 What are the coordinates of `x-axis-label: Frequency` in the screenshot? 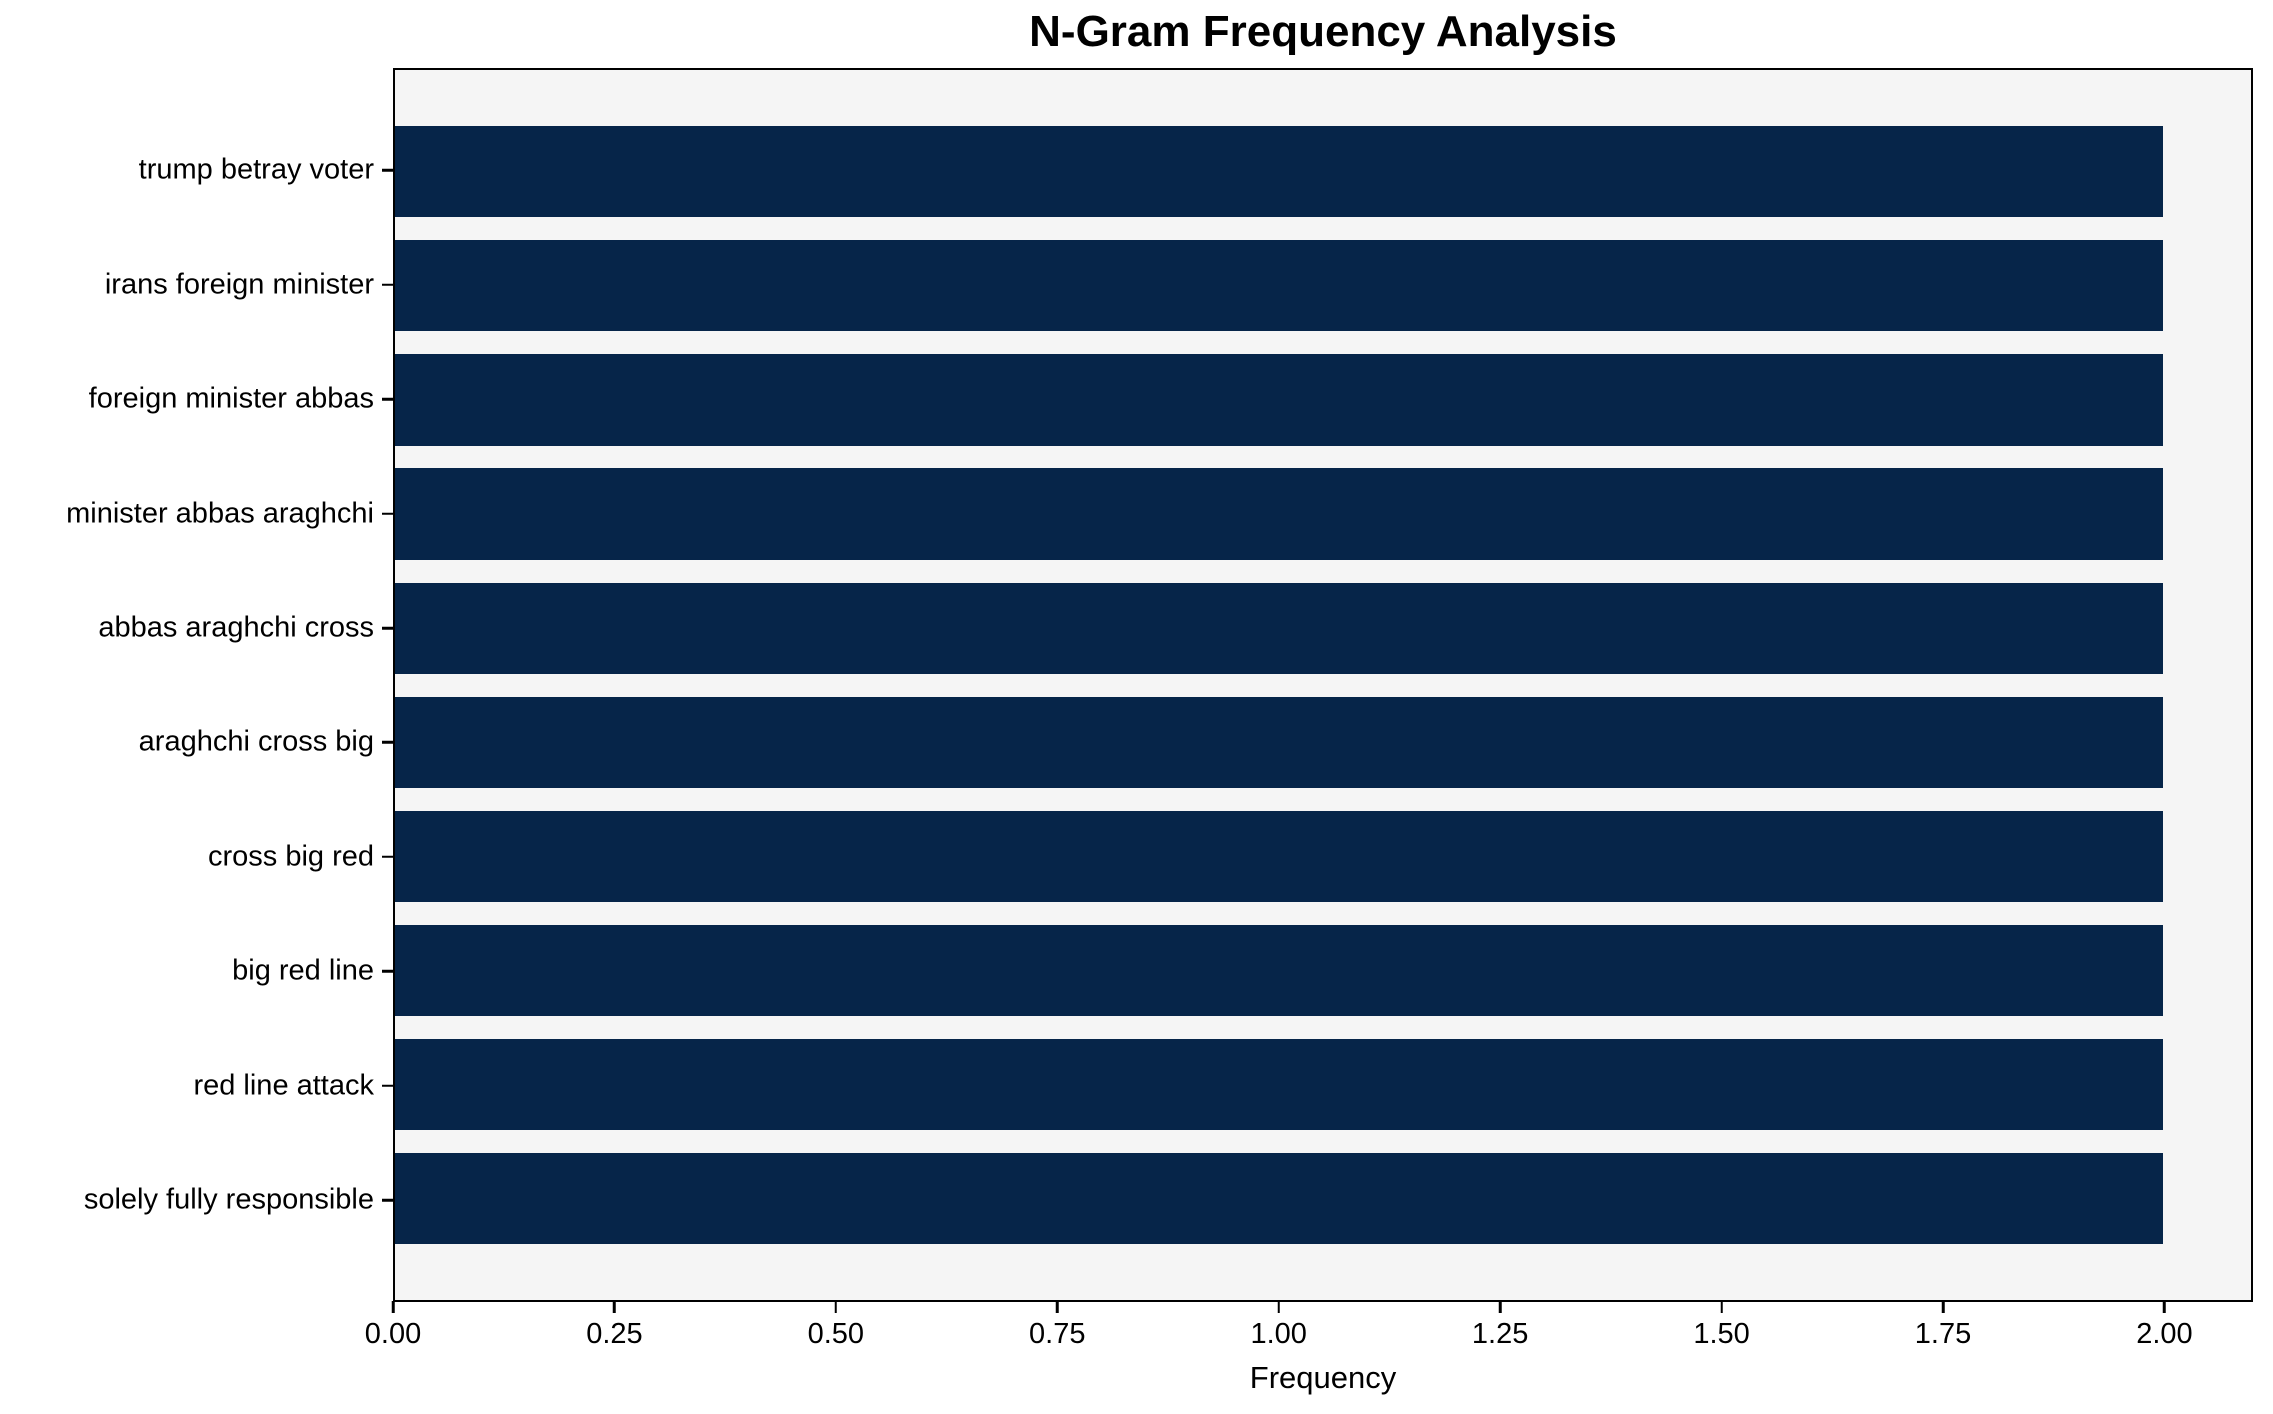 It's located at (1323, 1377).